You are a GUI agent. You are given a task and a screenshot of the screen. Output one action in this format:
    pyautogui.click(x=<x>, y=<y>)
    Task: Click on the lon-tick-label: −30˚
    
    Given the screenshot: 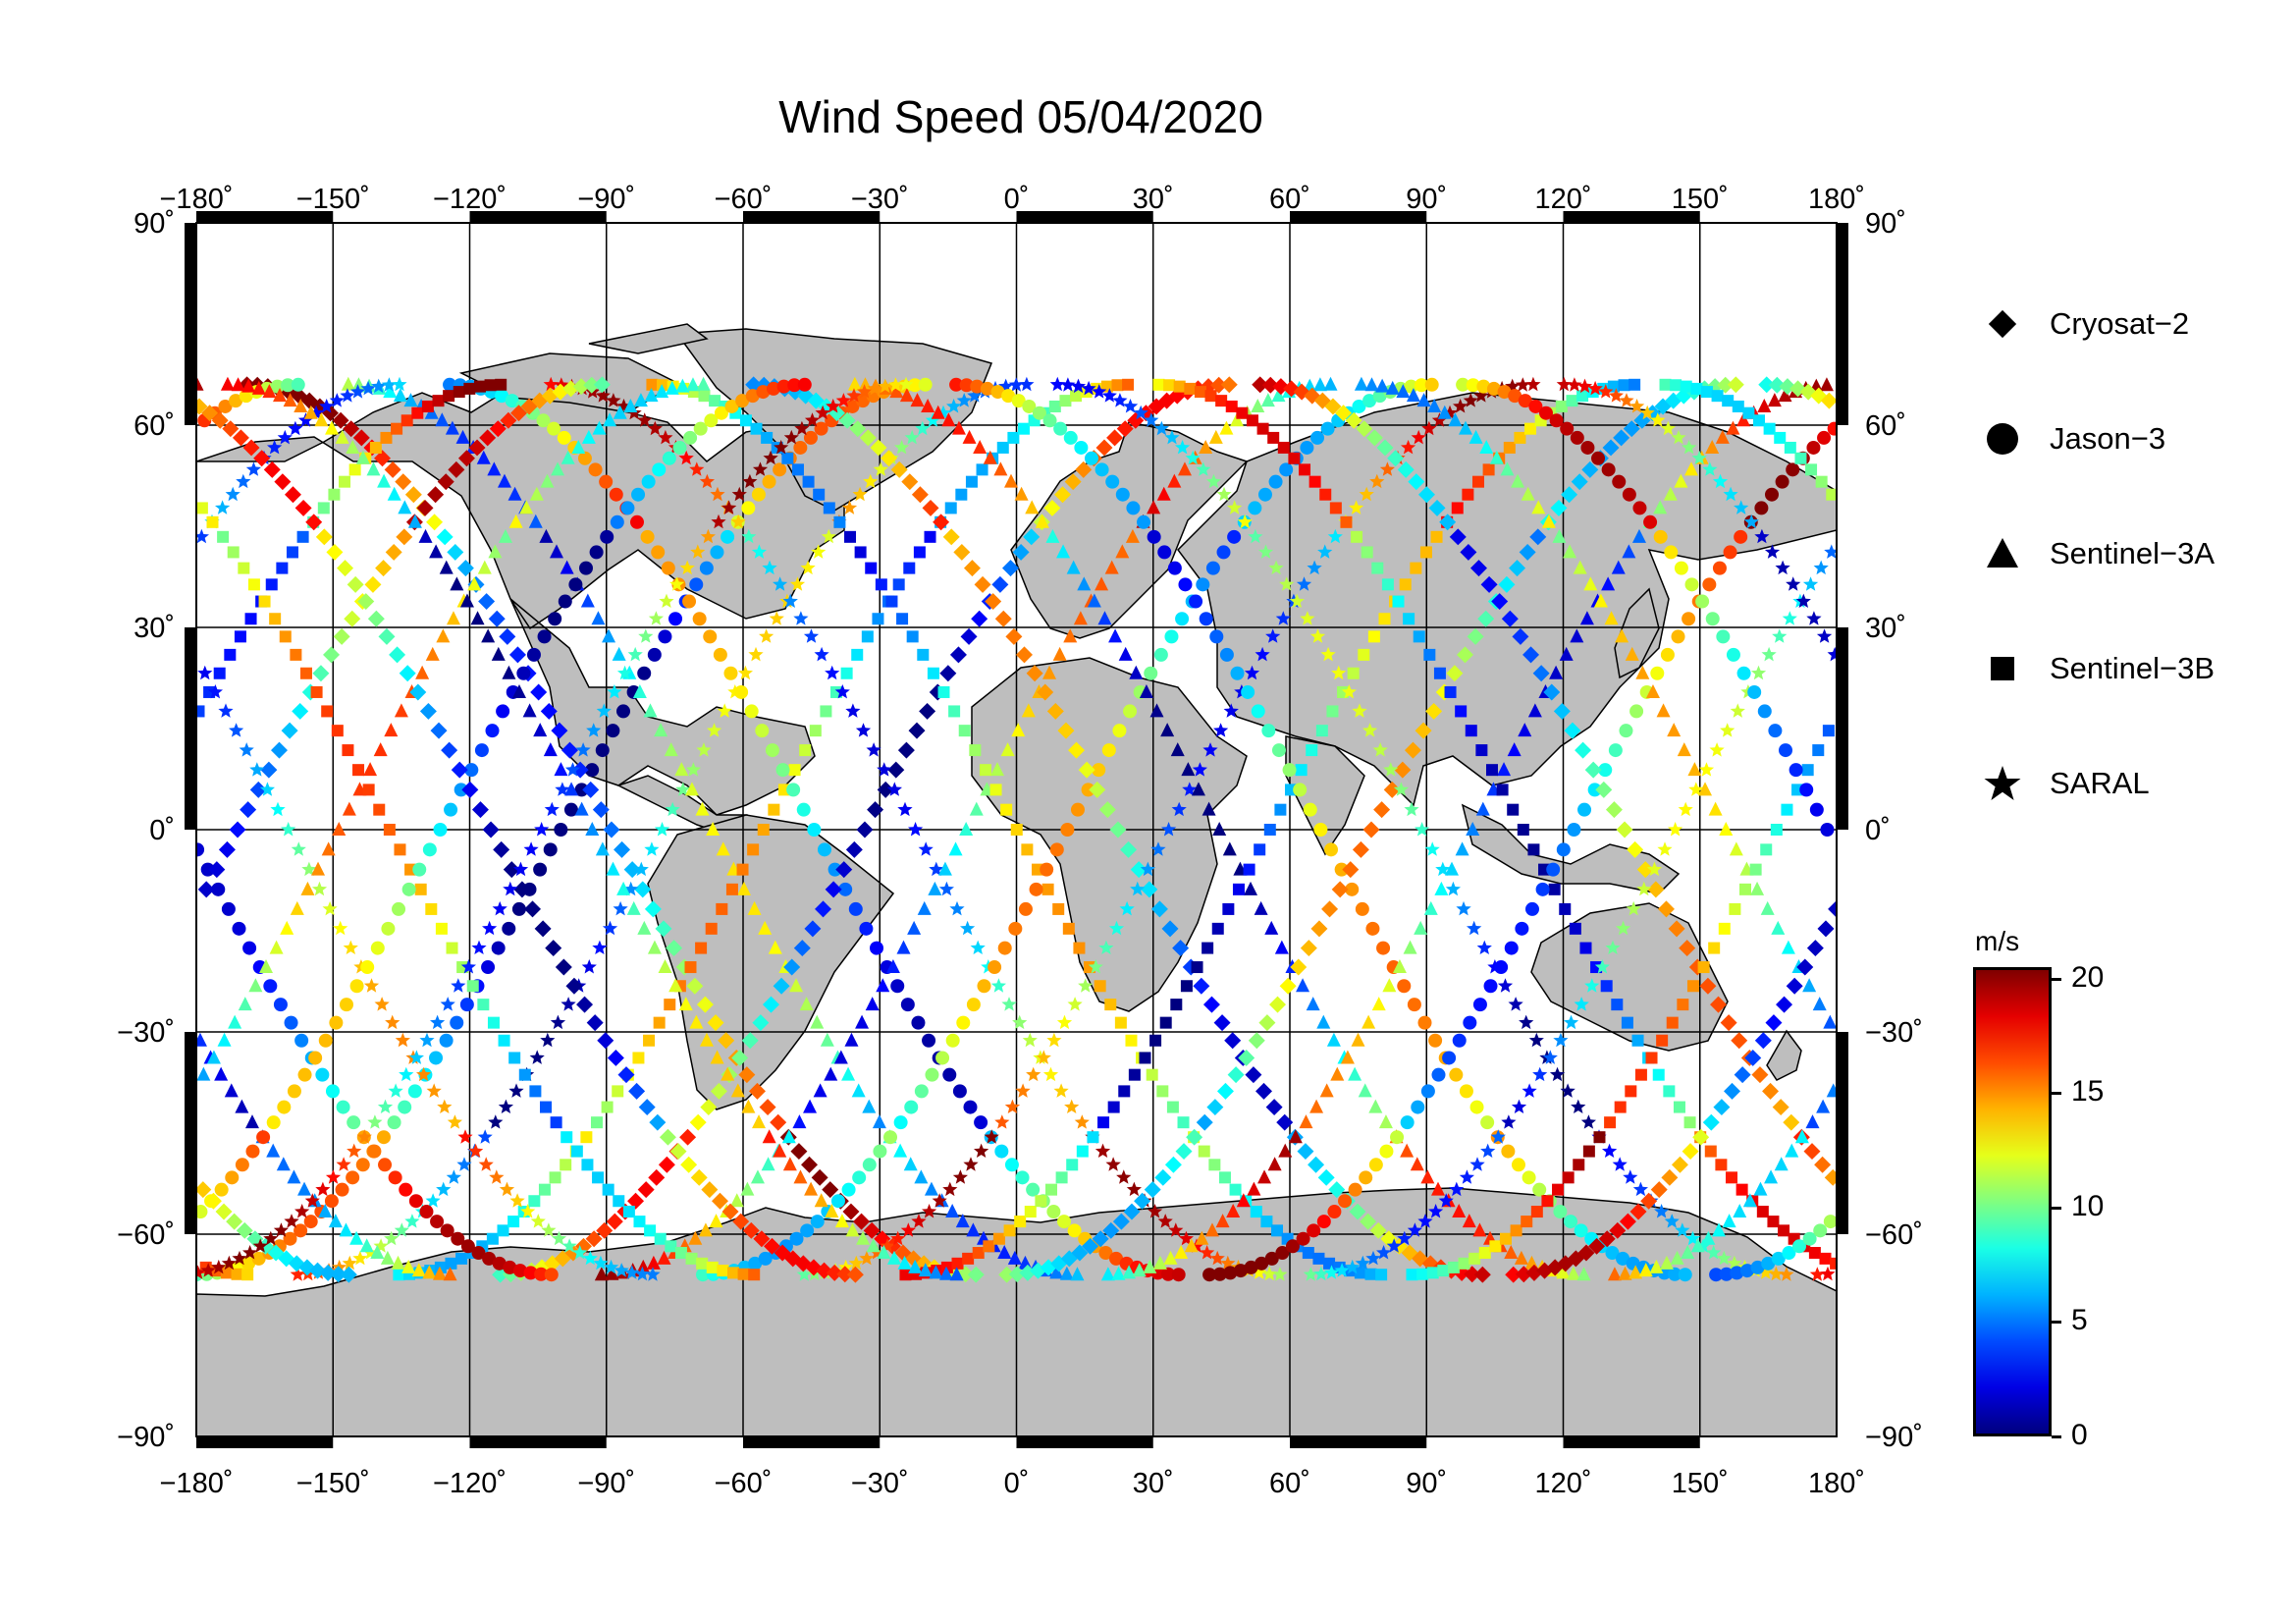 What is the action you would take?
    pyautogui.click(x=880, y=1483)
    